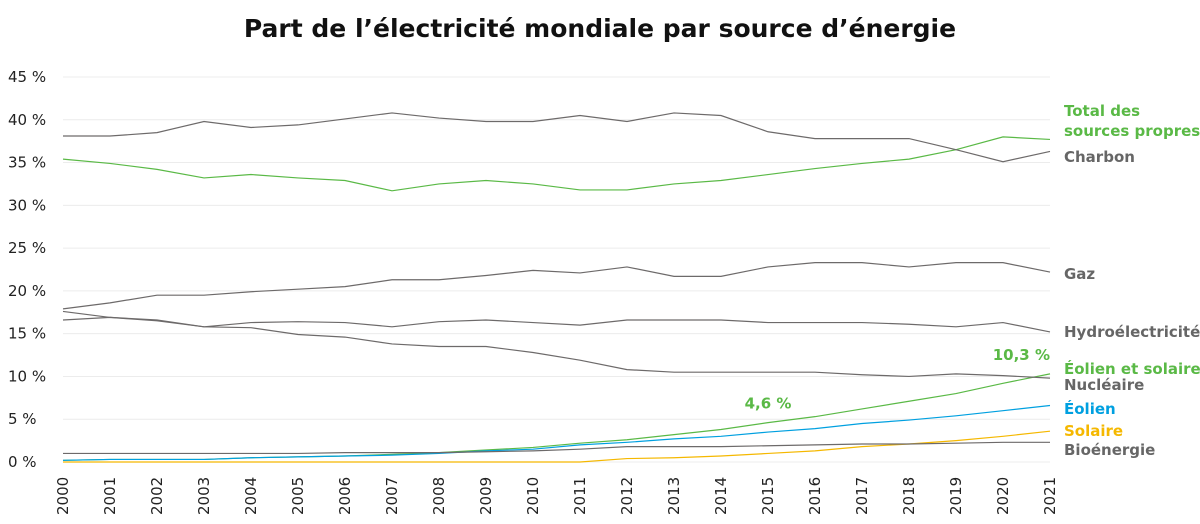 This screenshot has height=524, width=1200. I want to click on series-label: Total des sources propres, so click(1132, 121).